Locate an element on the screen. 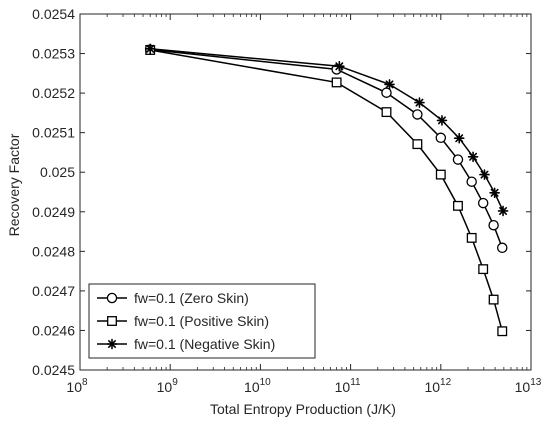 The height and width of the screenshot is (423, 550). y-tick-label: 0.0254 is located at coordinates (53, 14).